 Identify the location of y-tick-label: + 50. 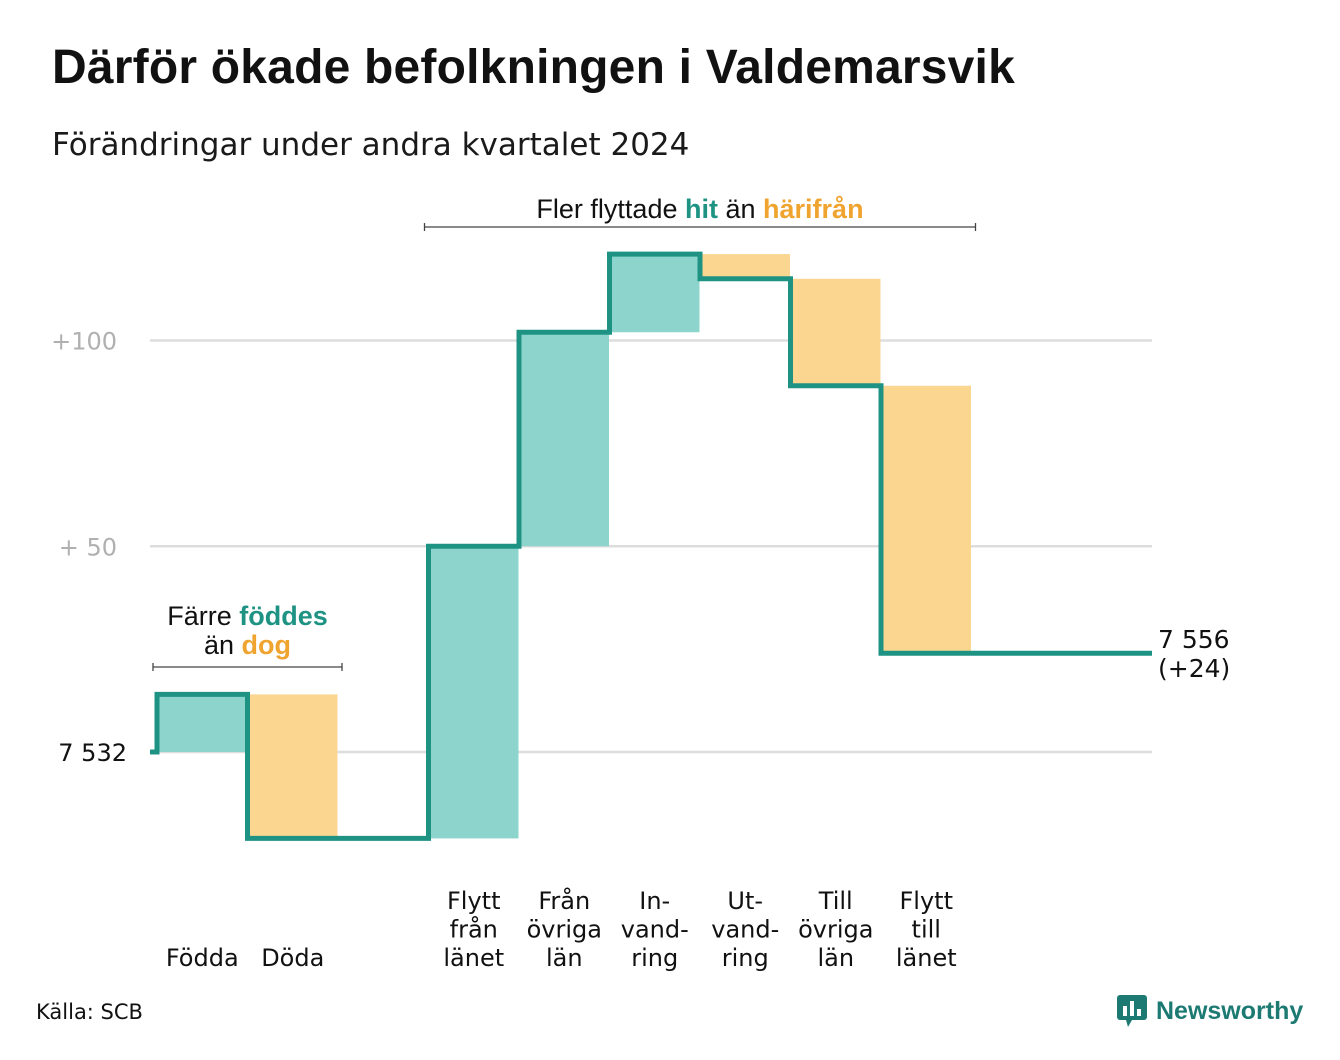
(88, 547).